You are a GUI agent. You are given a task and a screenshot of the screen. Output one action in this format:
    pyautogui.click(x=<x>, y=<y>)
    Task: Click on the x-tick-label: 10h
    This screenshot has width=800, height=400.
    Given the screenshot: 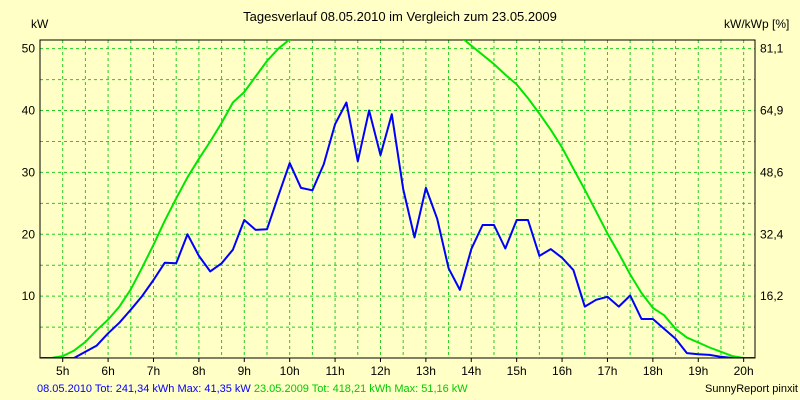 What is the action you would take?
    pyautogui.click(x=290, y=371)
    